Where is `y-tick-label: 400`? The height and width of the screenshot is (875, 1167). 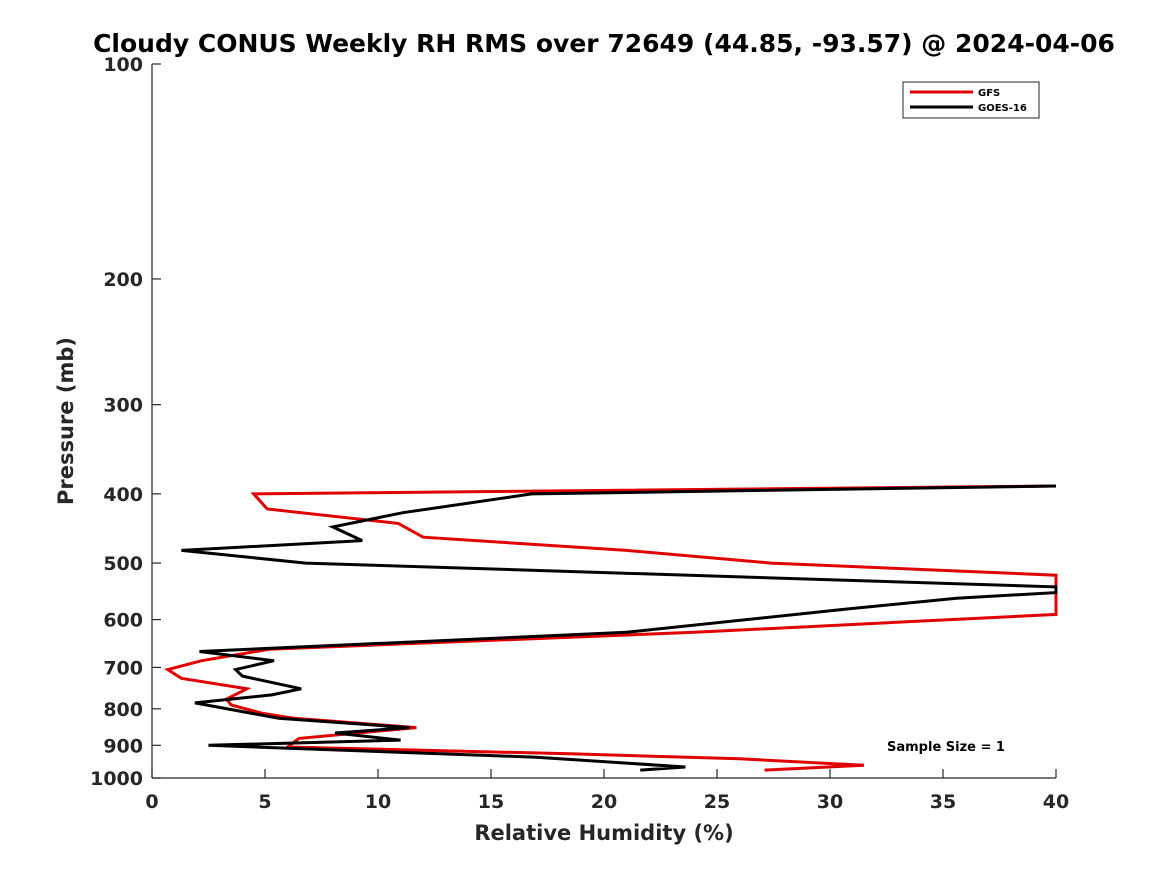
y-tick-label: 400 is located at coordinates (123, 495).